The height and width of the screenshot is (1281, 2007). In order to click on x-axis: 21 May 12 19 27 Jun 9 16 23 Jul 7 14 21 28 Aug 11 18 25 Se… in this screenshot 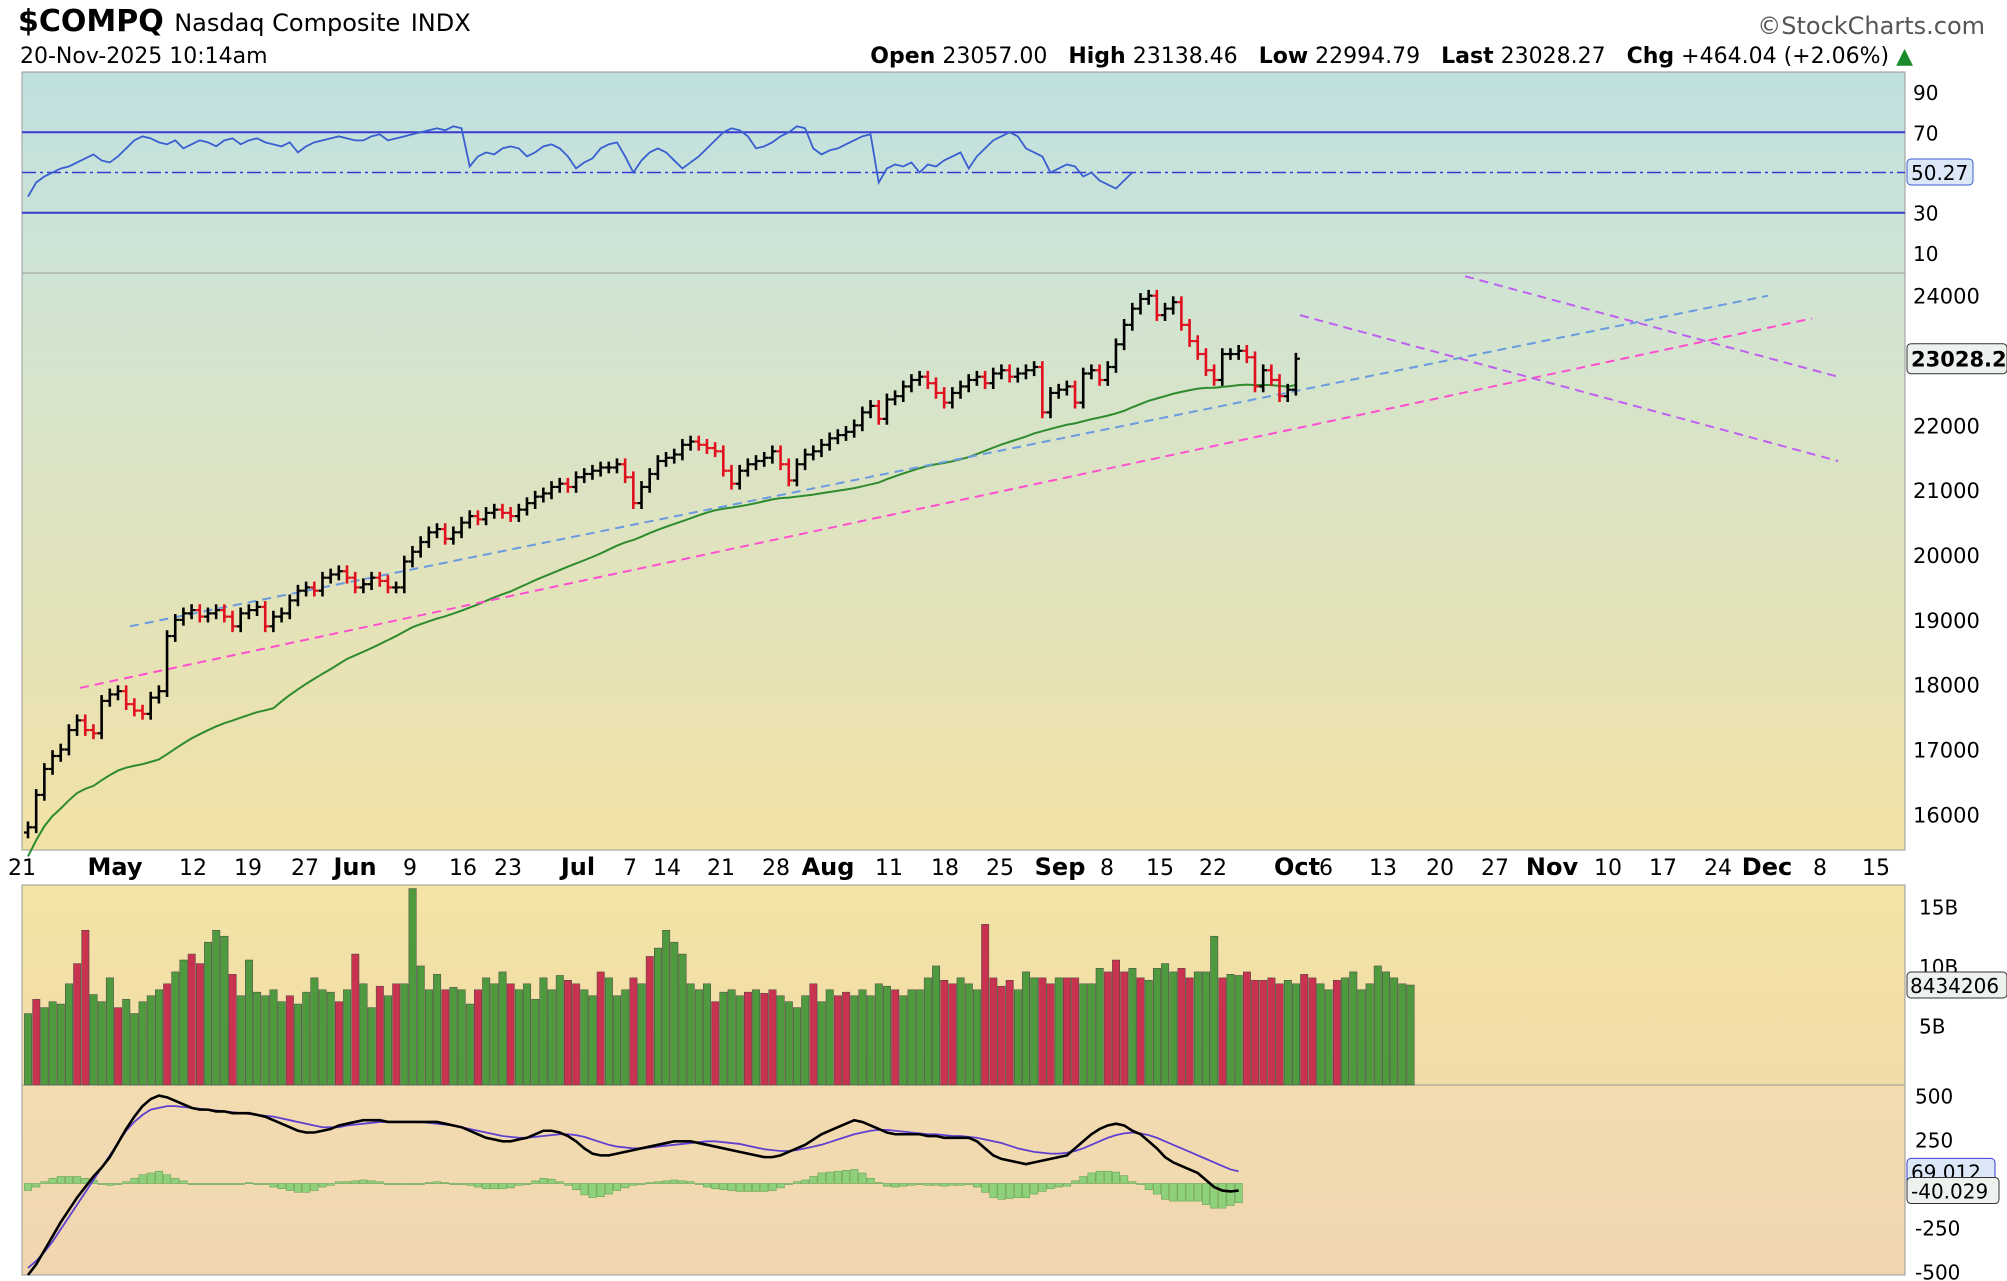, I will do `click(949, 867)`.